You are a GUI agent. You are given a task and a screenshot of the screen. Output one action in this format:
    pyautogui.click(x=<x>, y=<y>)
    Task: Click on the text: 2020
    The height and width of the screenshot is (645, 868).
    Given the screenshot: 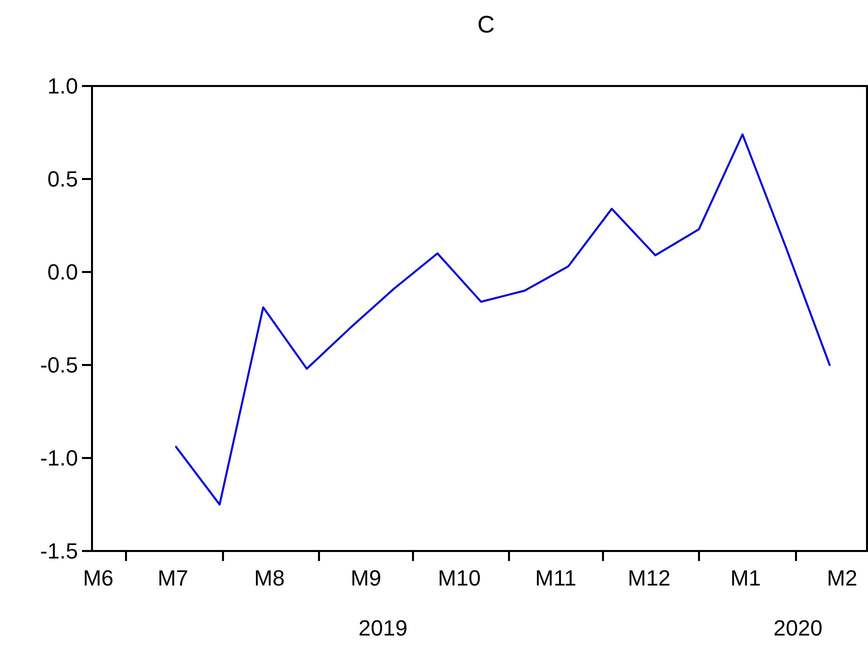 What is the action you would take?
    pyautogui.click(x=798, y=628)
    